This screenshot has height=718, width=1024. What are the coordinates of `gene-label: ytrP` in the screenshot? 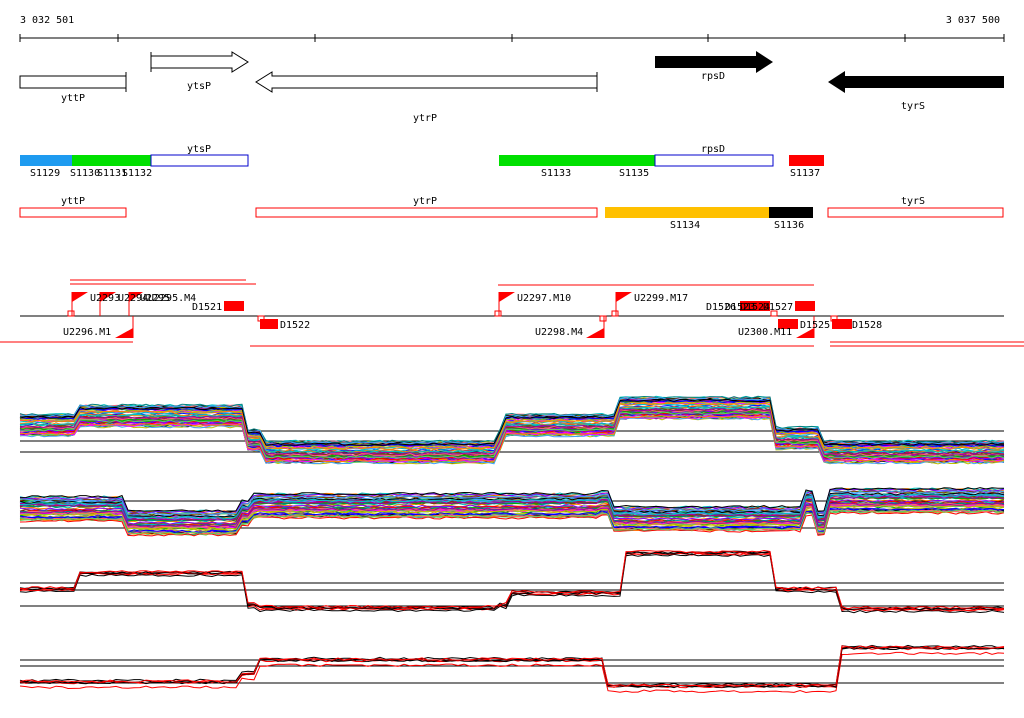 It's located at (425, 118).